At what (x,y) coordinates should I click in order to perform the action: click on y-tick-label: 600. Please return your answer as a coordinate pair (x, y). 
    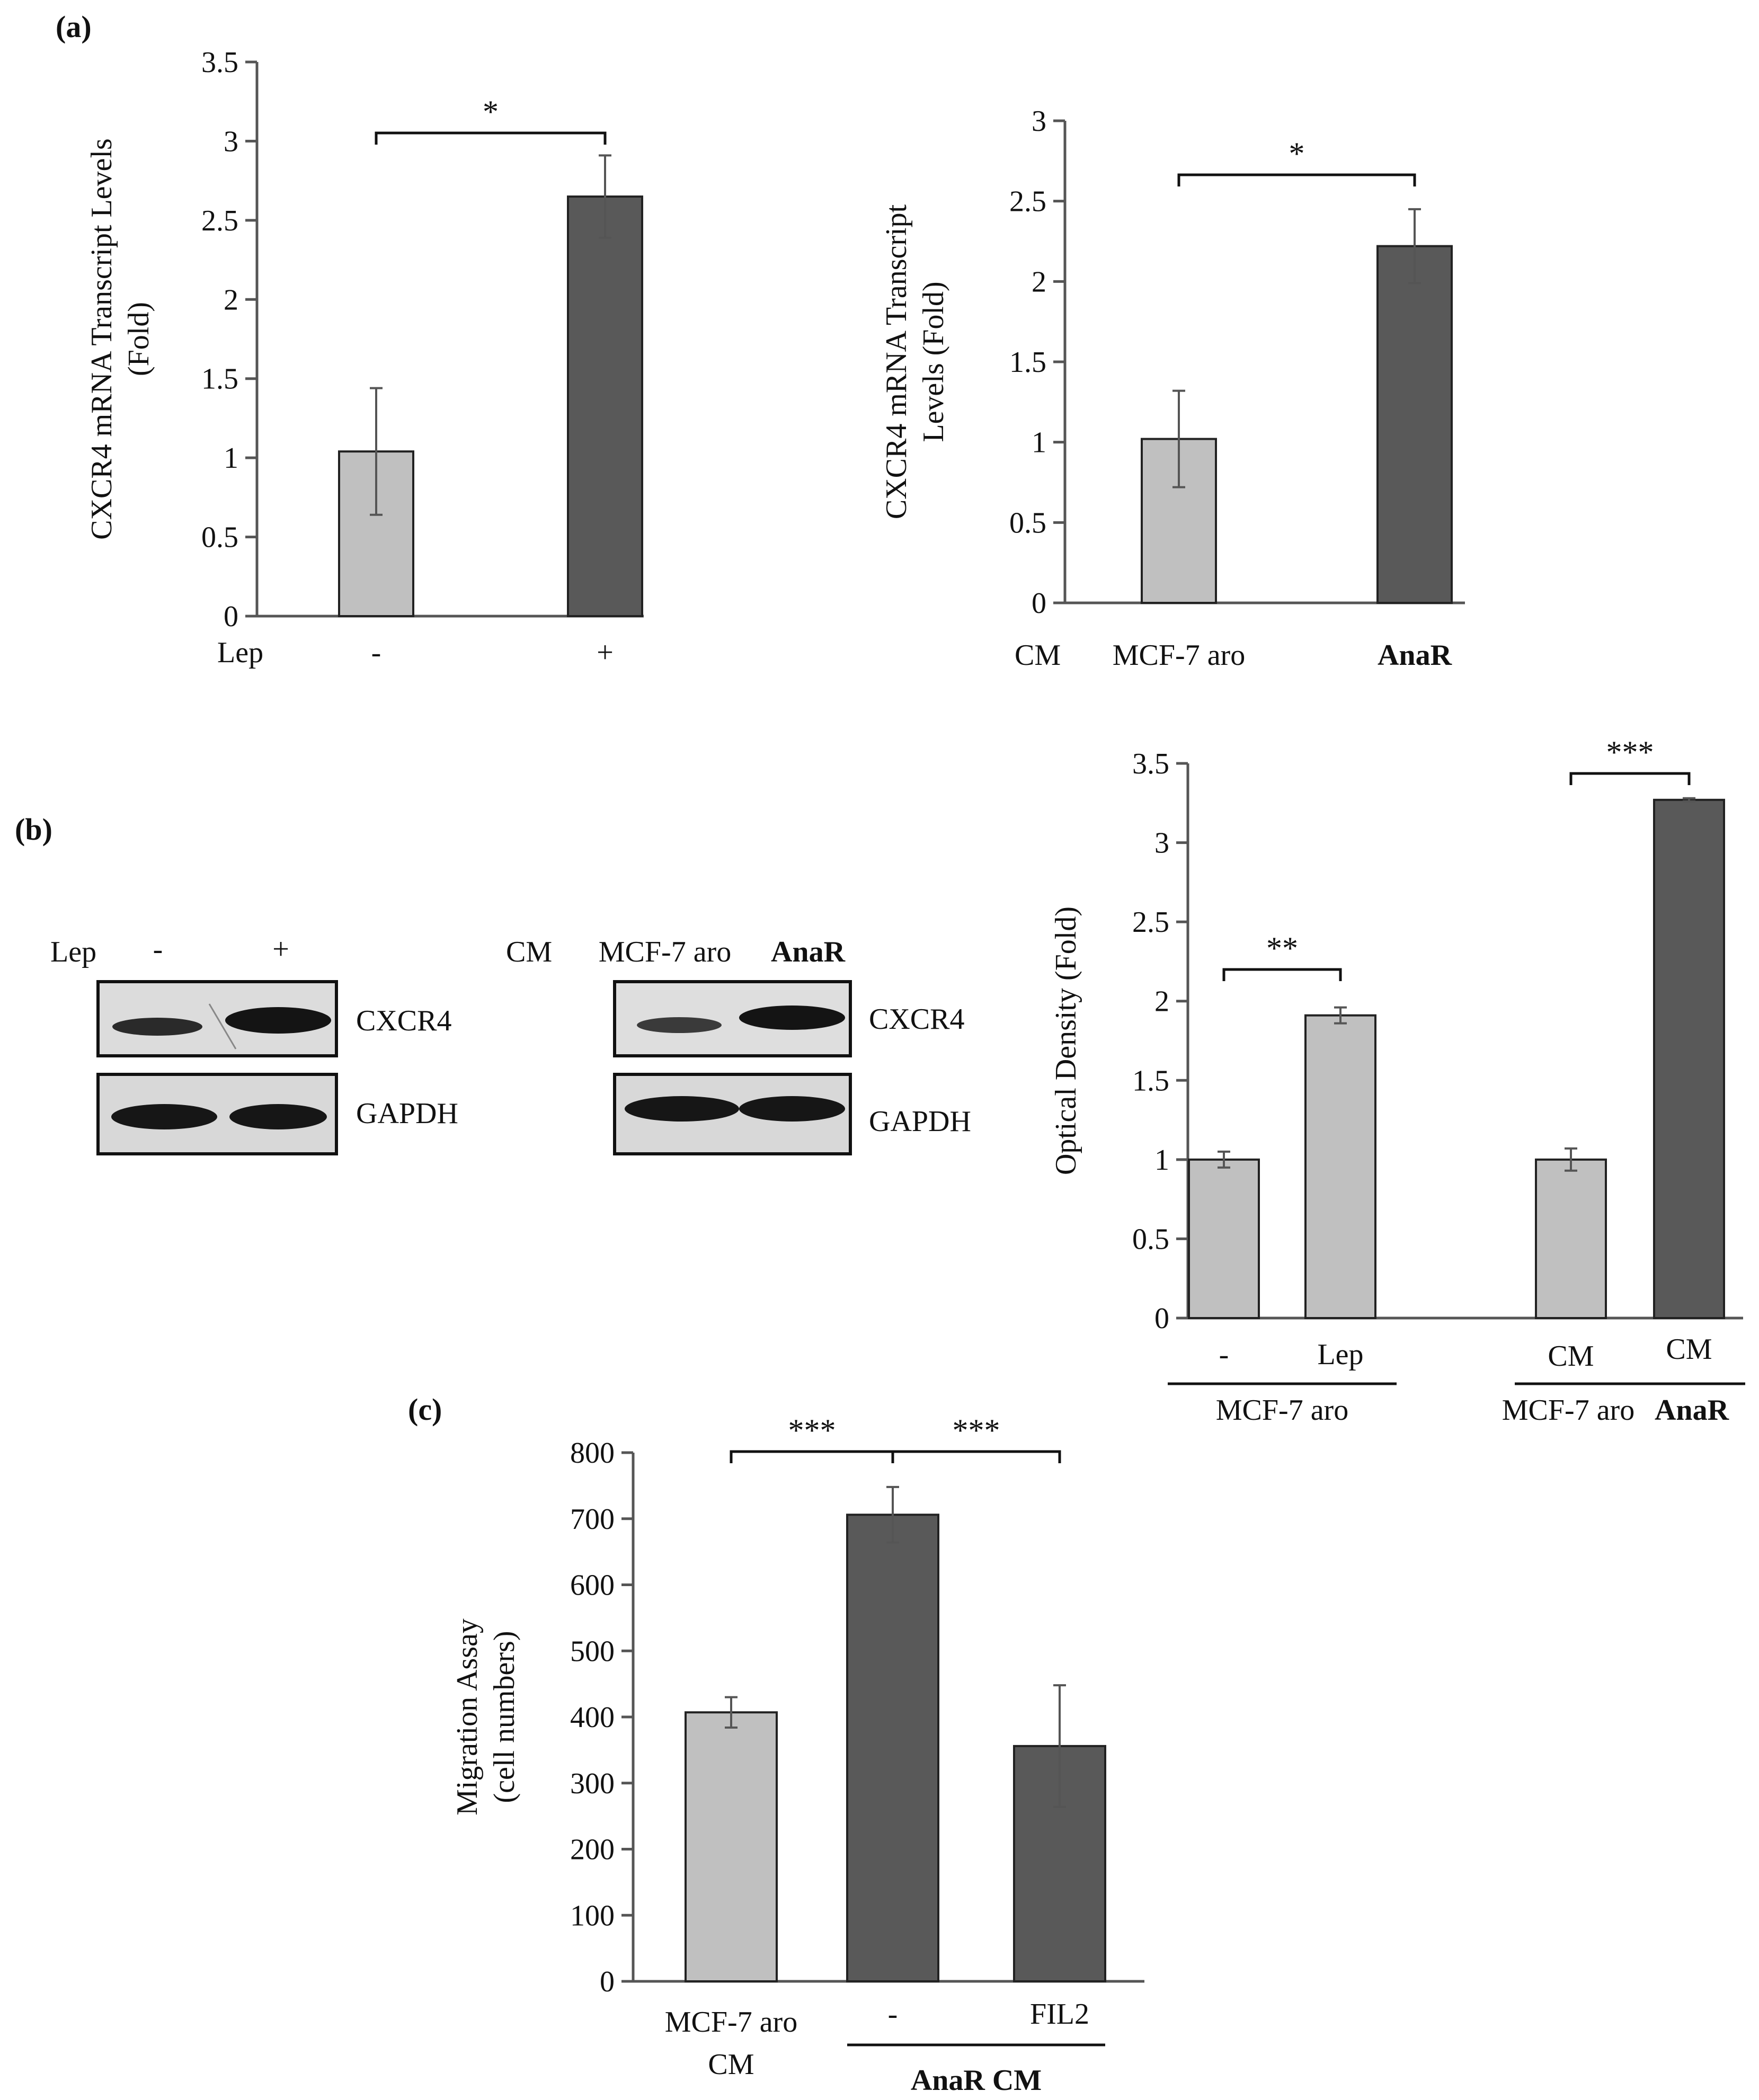
    Looking at the image, I should click on (592, 1585).